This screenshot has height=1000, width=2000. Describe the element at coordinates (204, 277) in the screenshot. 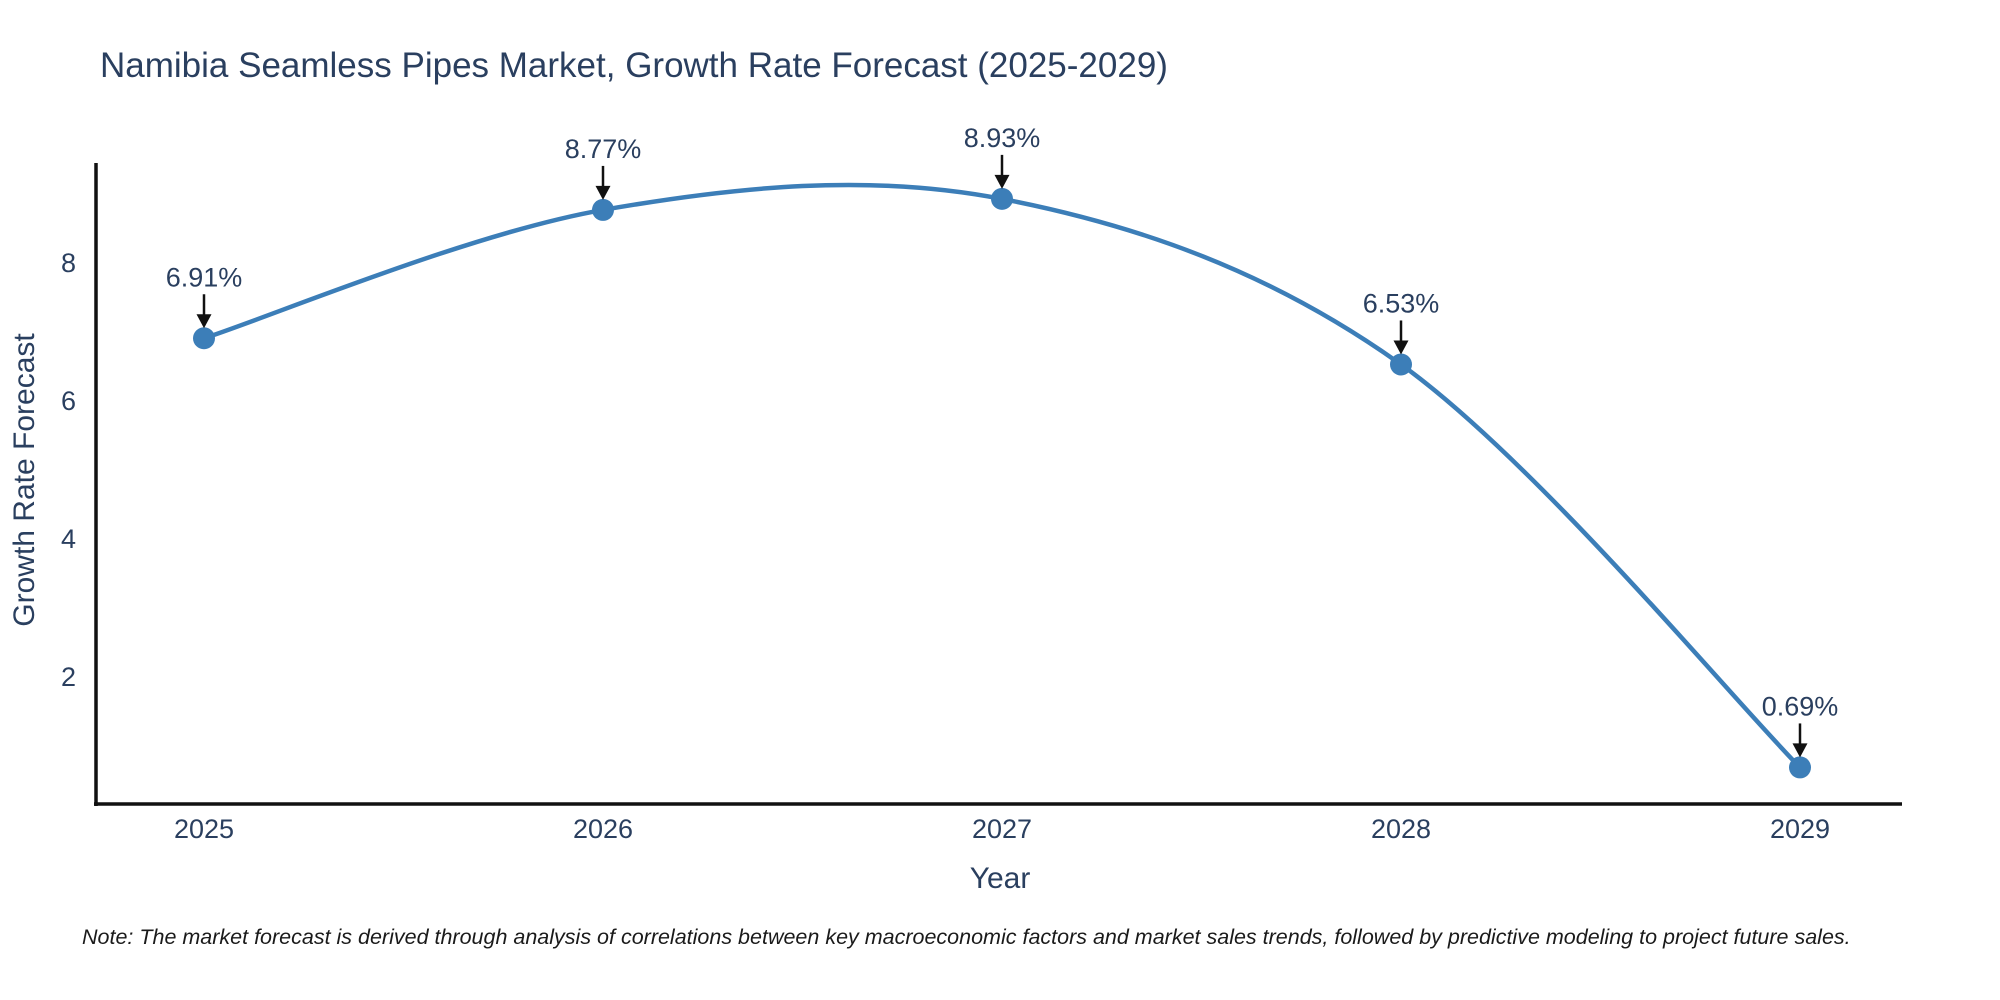

I see `point-annotation-label: 6.91%` at that location.